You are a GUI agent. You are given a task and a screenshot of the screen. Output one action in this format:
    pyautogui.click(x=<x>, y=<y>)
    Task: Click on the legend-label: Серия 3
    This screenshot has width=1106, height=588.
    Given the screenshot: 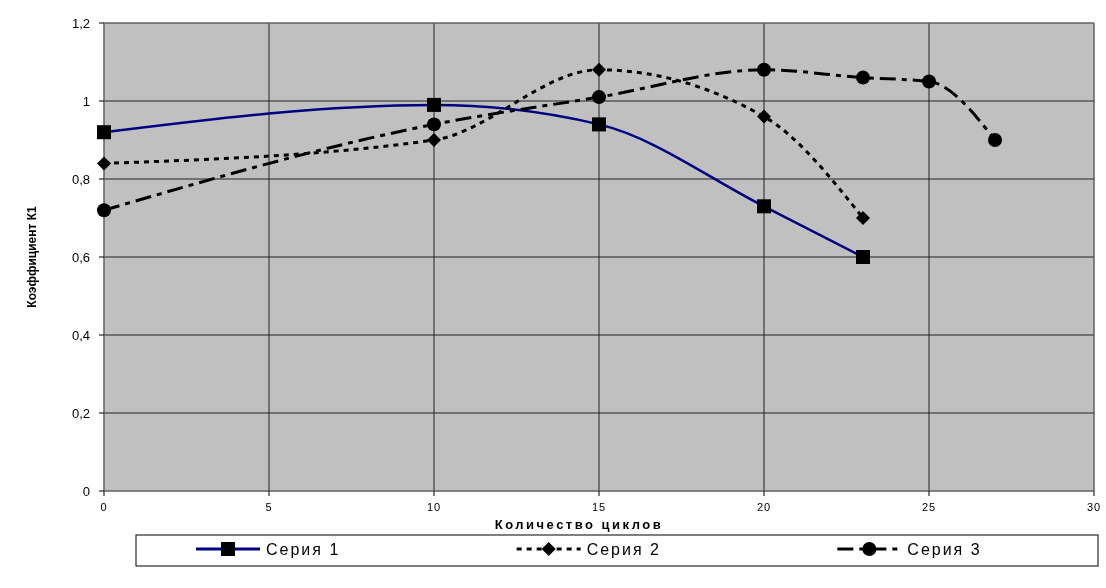 What is the action you would take?
    pyautogui.click(x=944, y=549)
    